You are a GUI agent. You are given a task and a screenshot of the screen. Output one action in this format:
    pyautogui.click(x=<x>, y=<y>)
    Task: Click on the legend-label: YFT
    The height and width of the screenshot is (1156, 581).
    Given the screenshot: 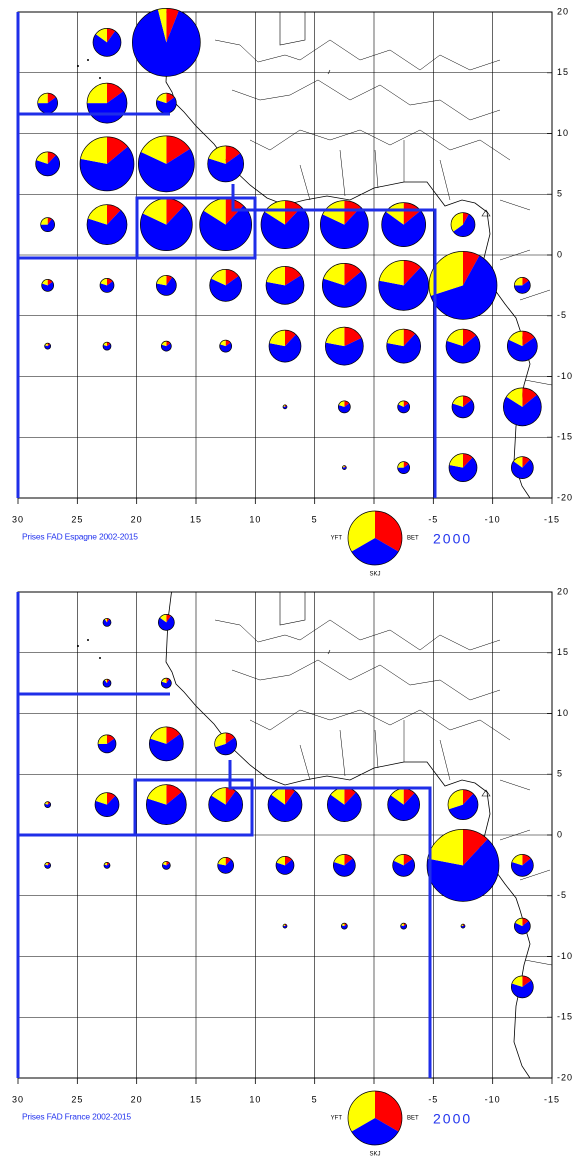 What is the action you would take?
    pyautogui.click(x=337, y=539)
    